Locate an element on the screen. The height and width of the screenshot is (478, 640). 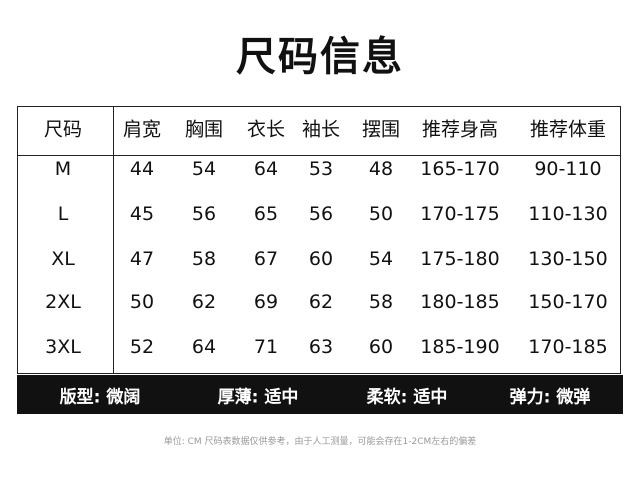
table-cell: 45 is located at coordinates (142, 214).